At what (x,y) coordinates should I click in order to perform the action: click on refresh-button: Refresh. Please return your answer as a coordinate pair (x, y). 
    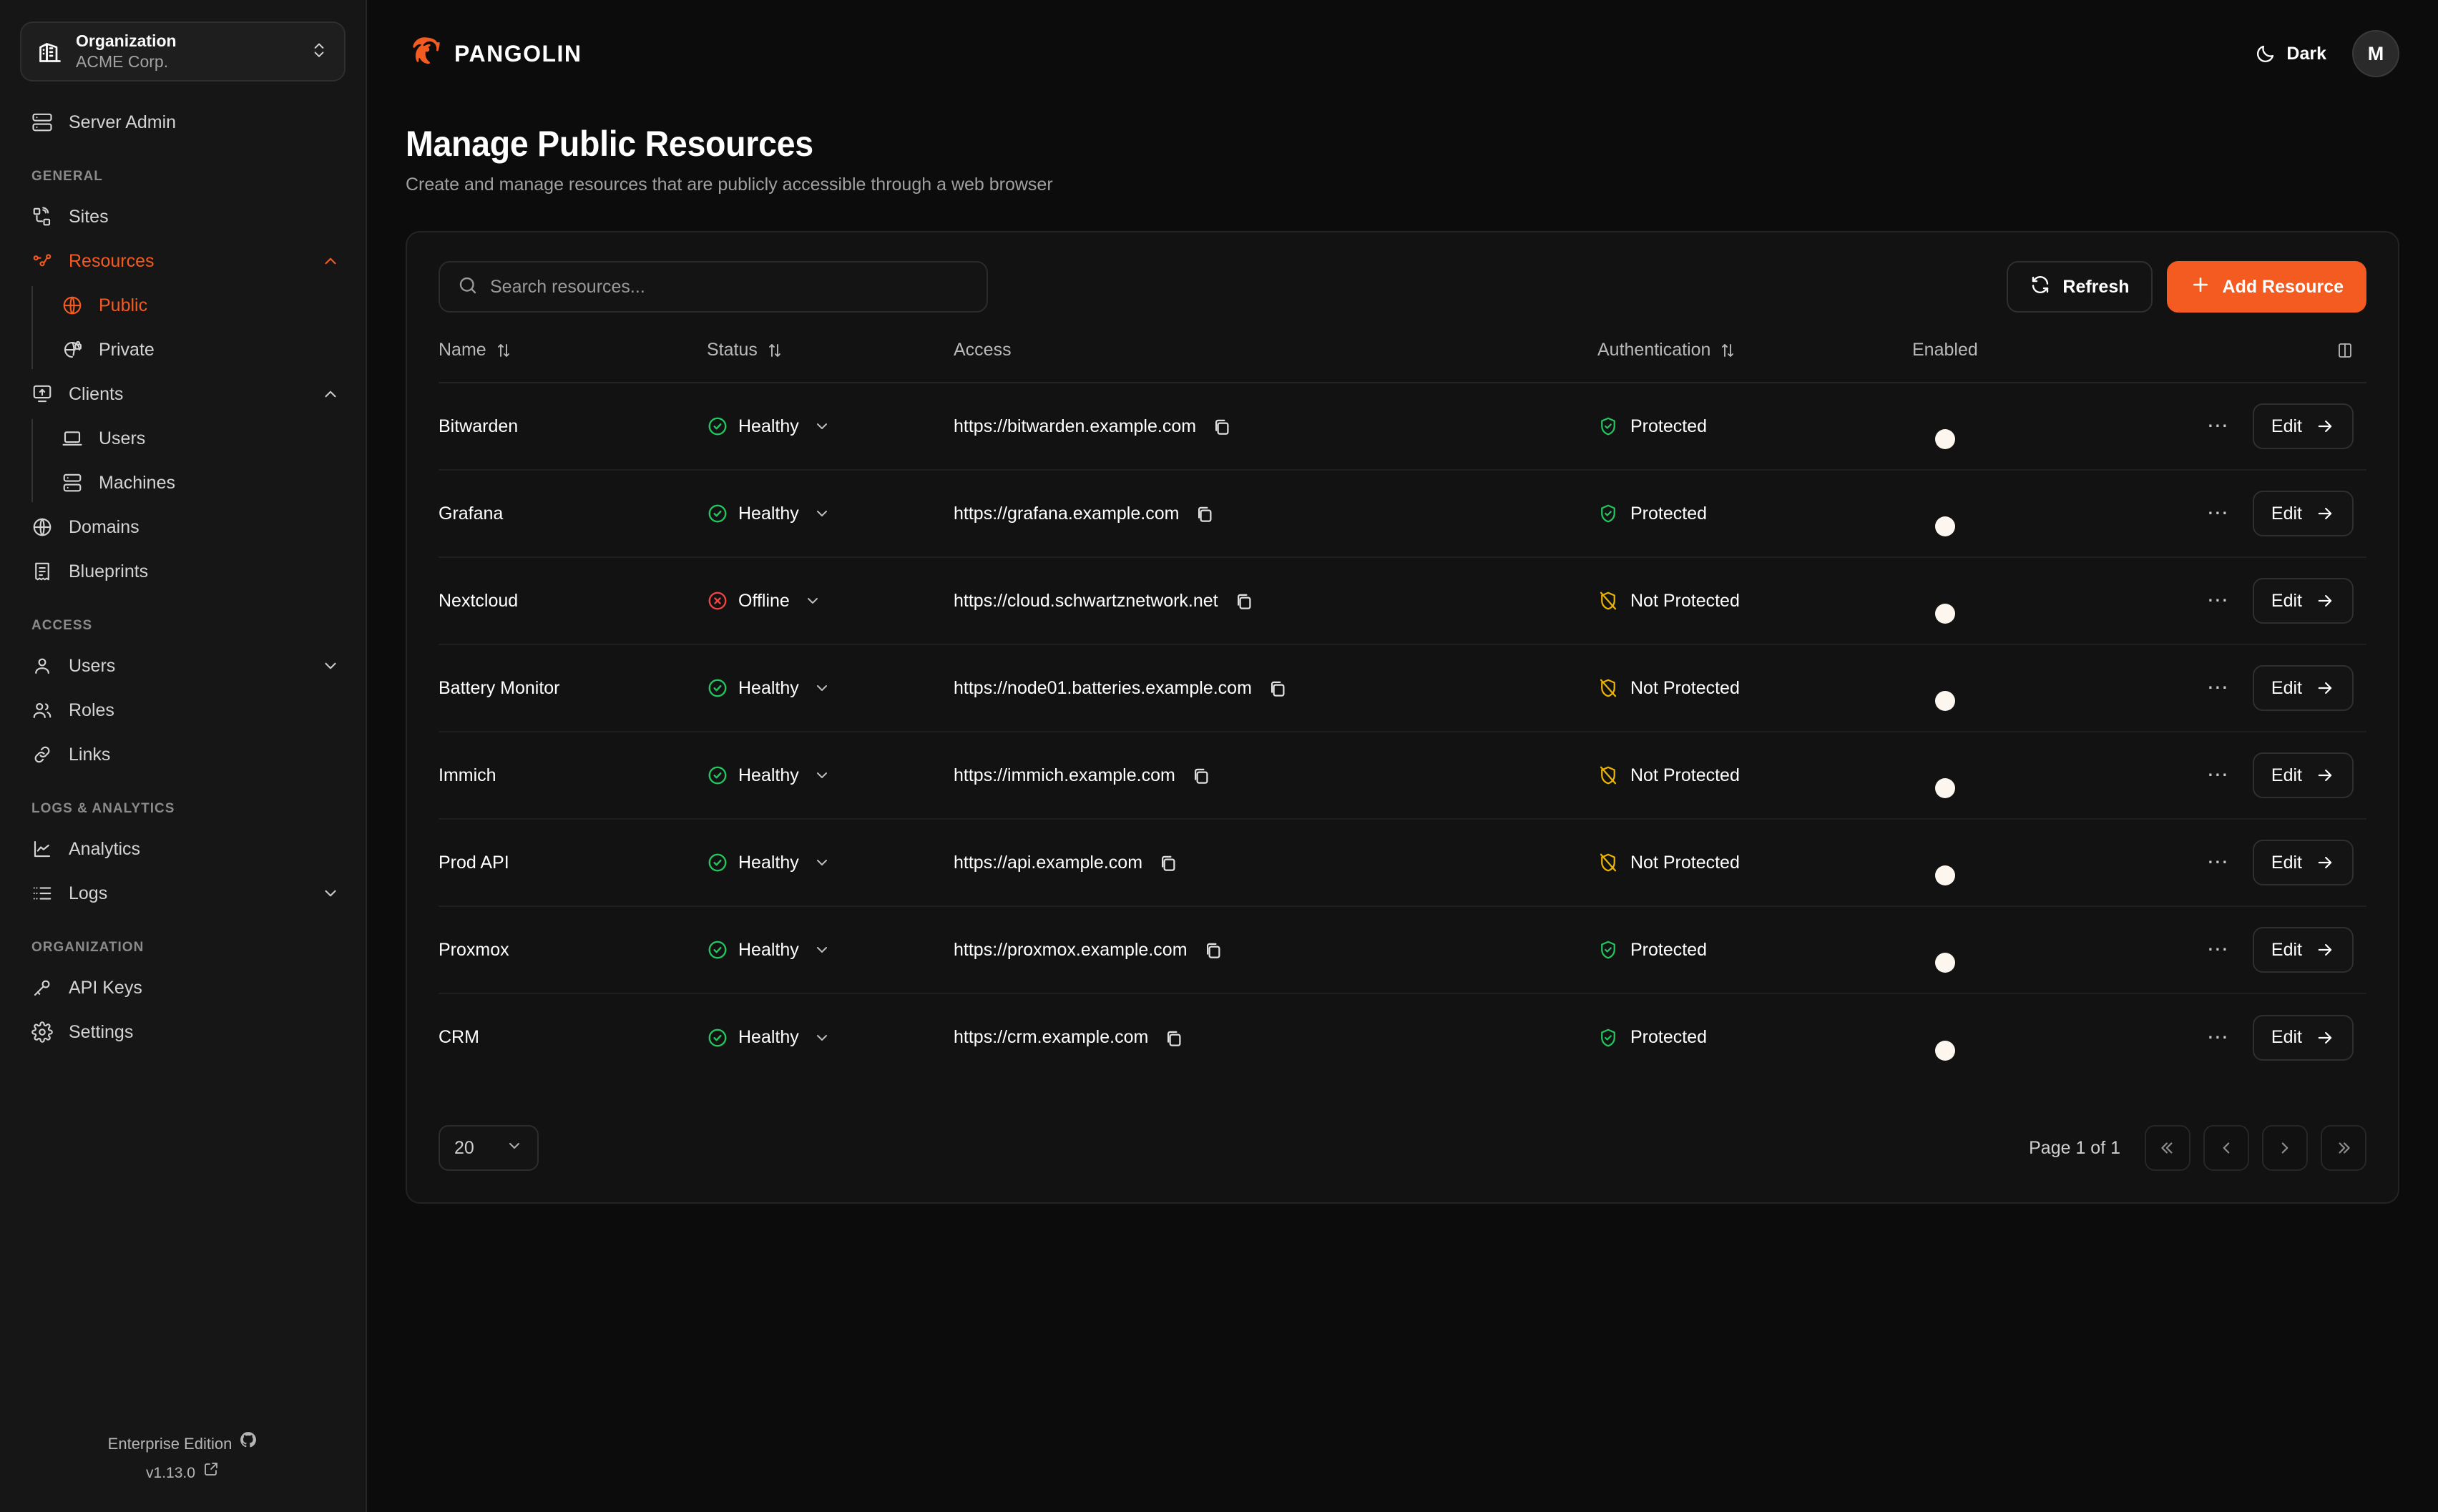
    Looking at the image, I should click on (2080, 287).